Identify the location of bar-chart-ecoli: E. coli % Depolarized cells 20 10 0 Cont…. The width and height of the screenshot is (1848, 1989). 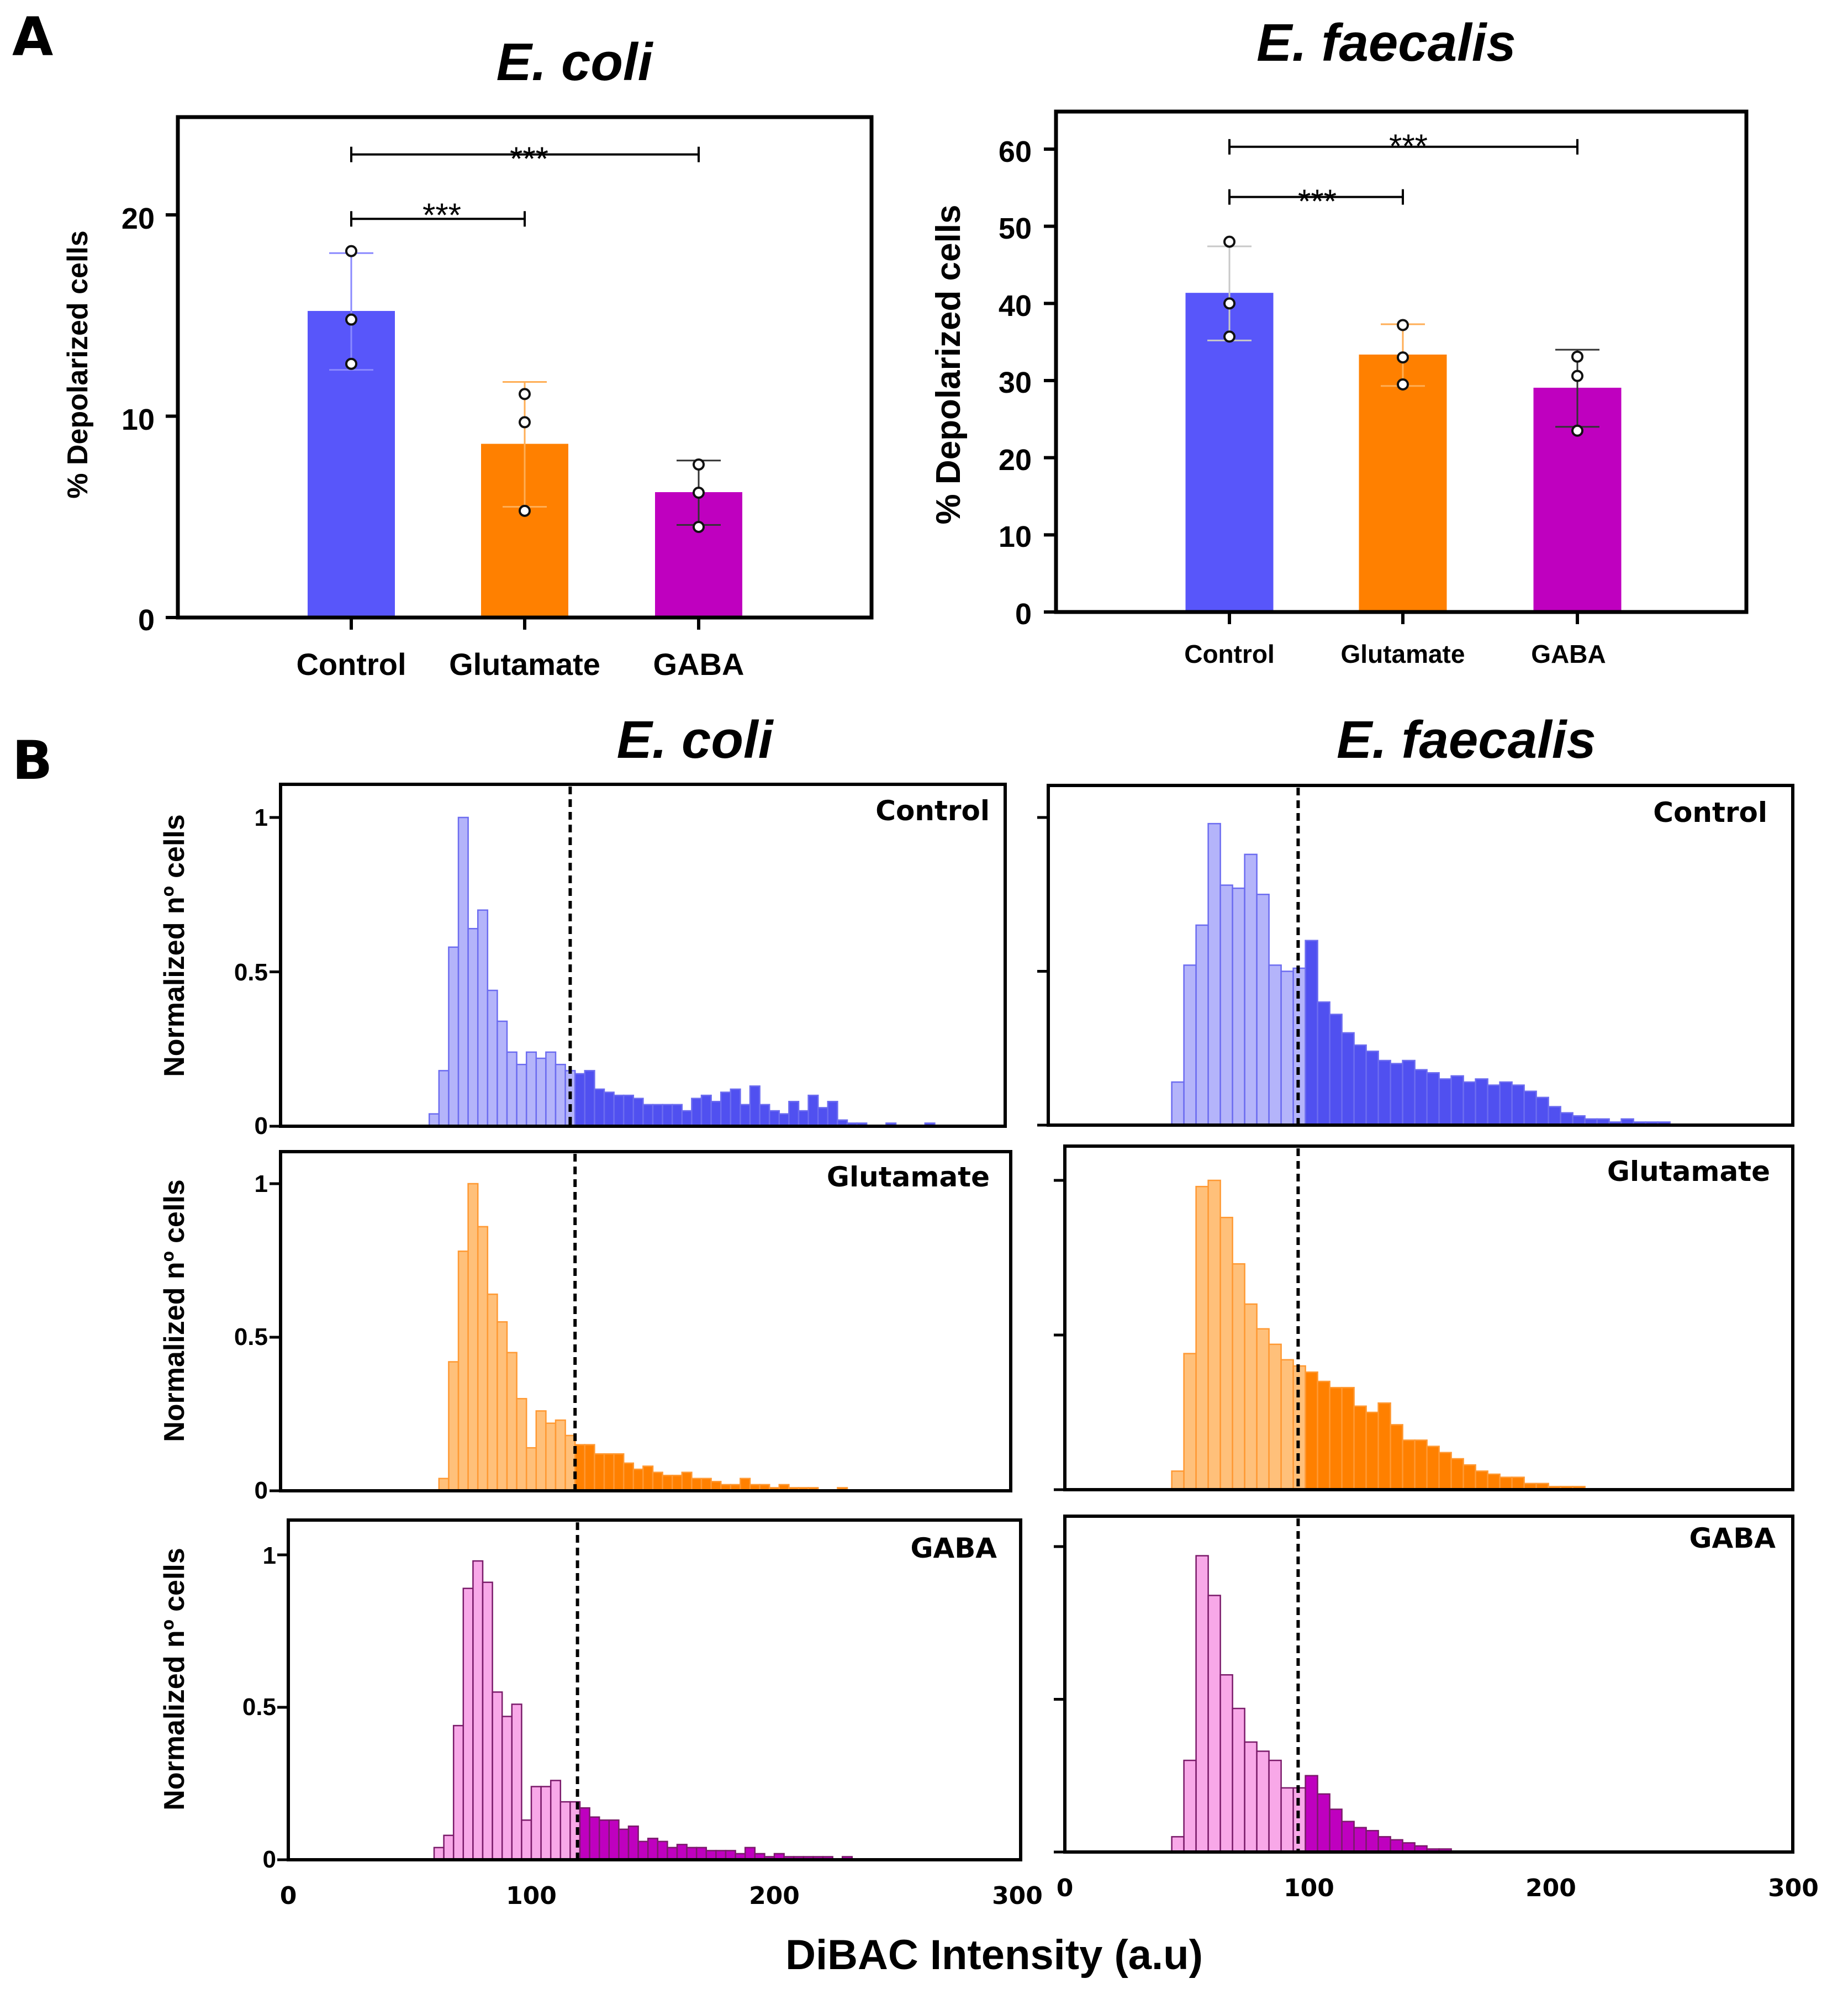
(468, 357).